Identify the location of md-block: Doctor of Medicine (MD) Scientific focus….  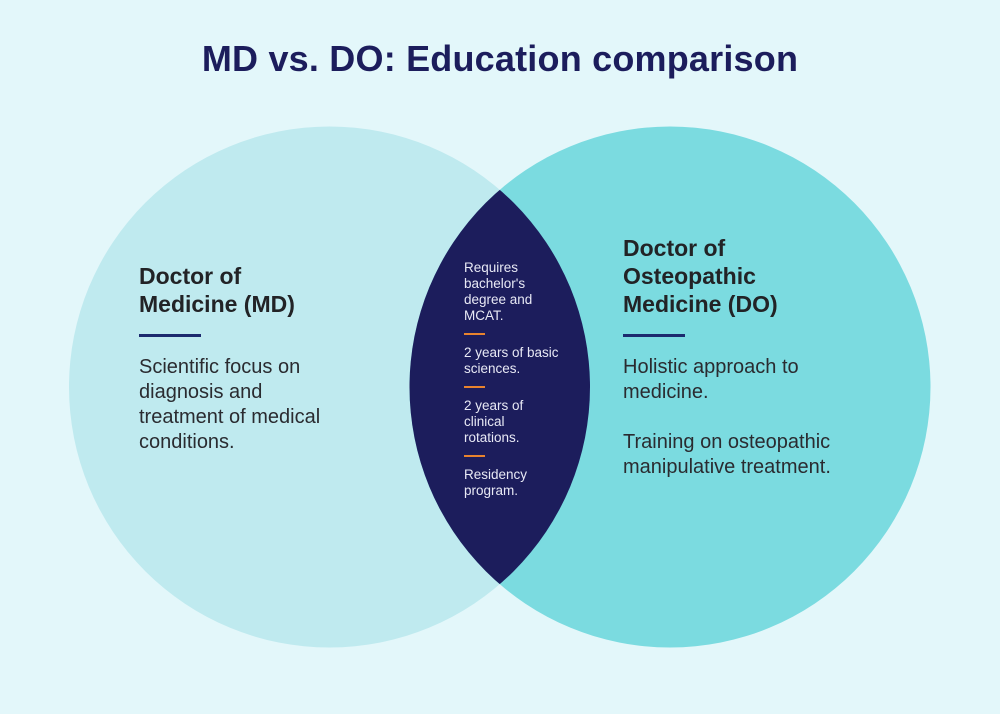
(264, 358).